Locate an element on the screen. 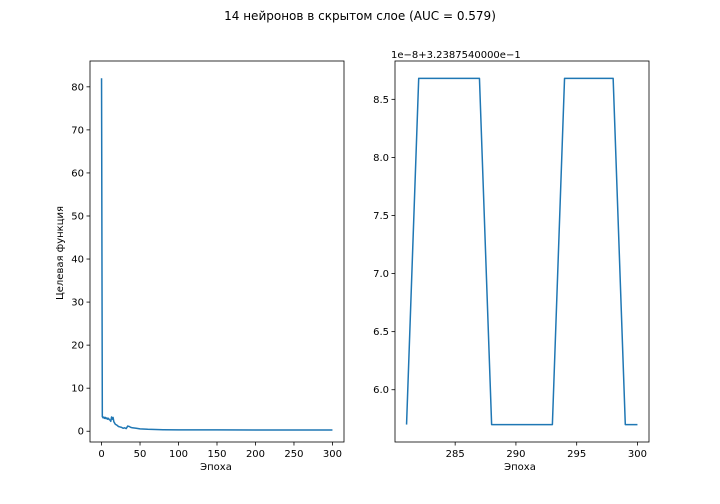 The height and width of the screenshot is (504, 720). left-x-tick-label: 150 is located at coordinates (216, 454).